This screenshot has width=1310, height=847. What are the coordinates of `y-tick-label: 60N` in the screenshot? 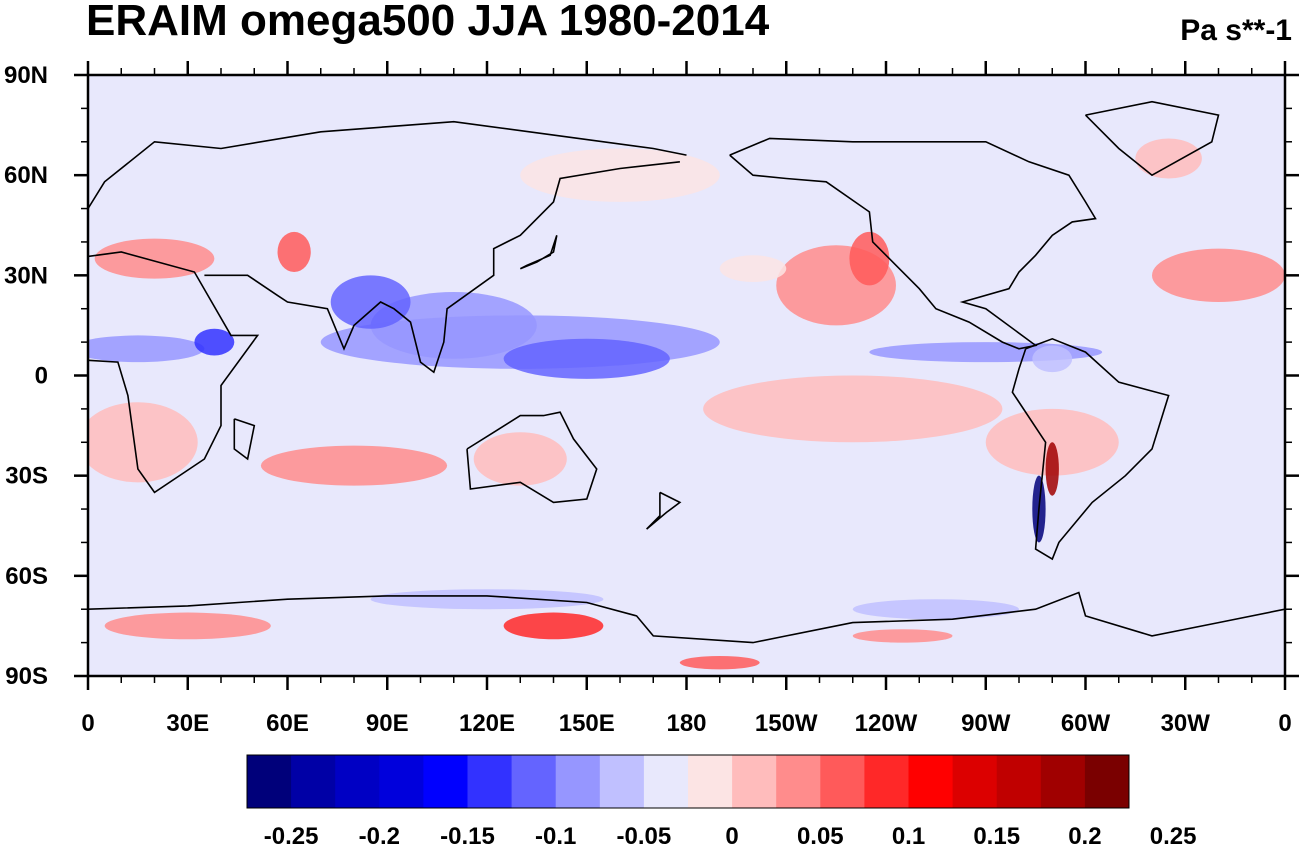 It's located at (26, 175).